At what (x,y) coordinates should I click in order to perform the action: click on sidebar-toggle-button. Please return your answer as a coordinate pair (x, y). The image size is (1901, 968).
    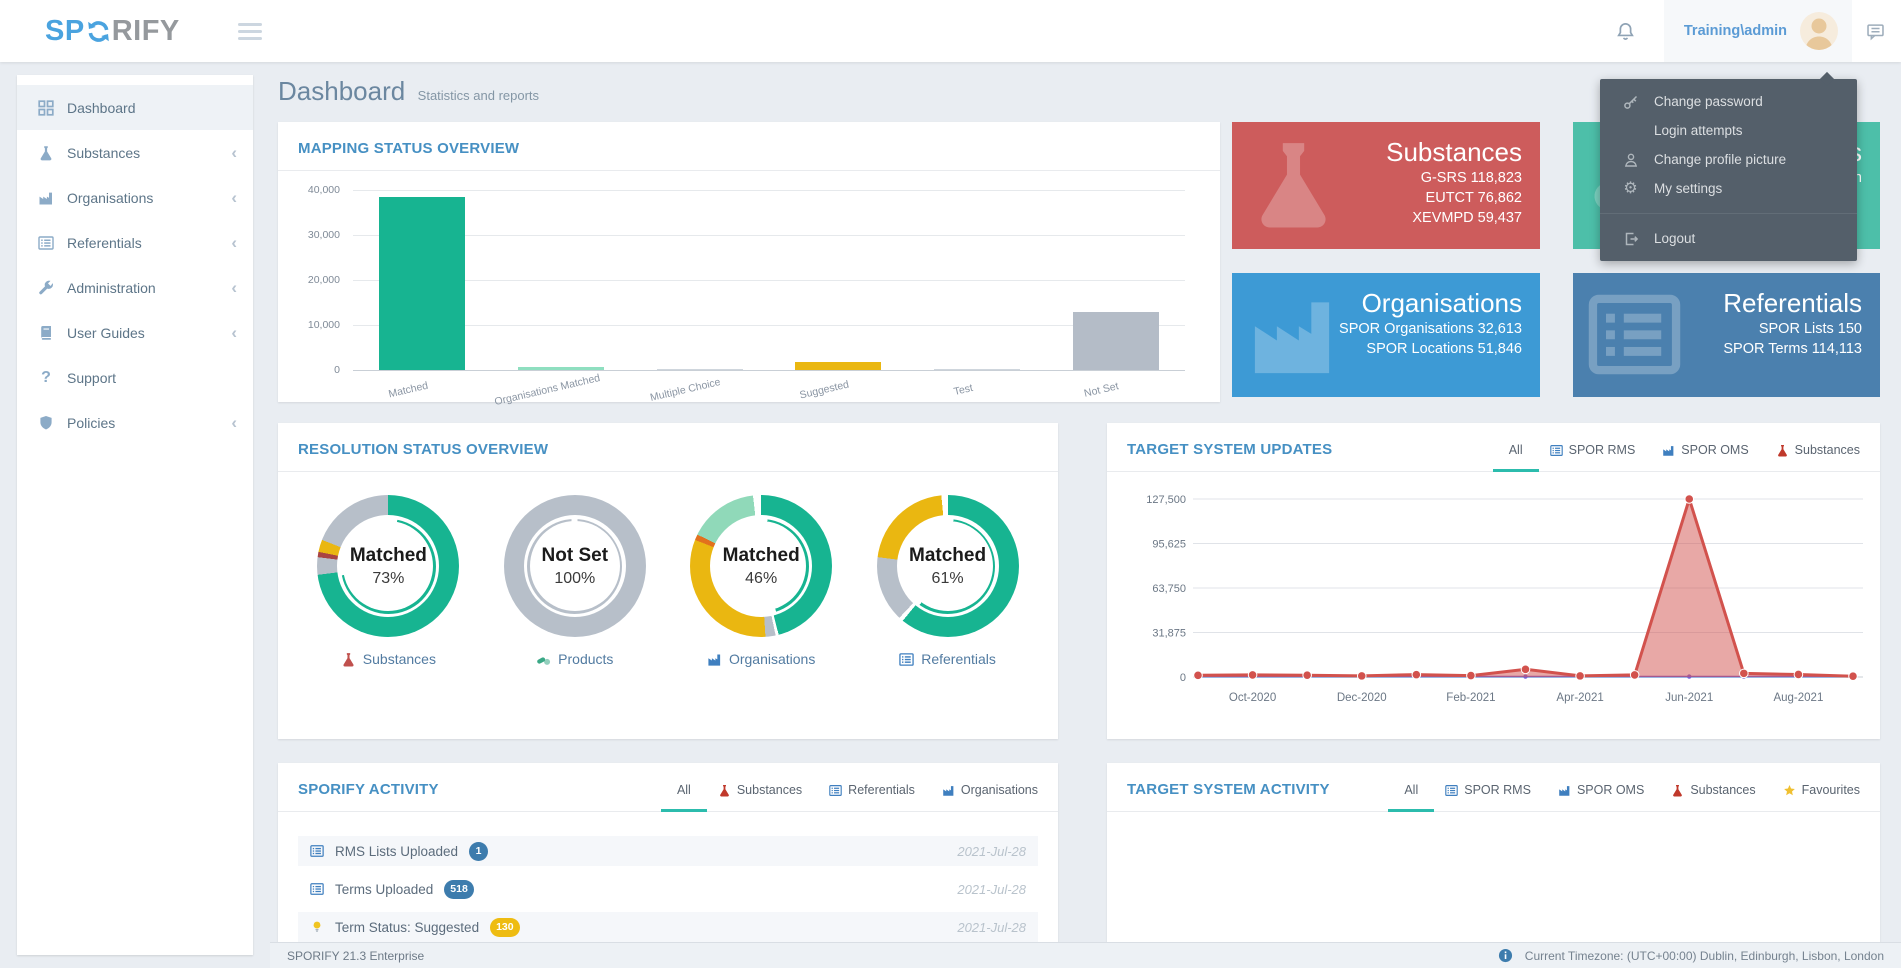
    Looking at the image, I should click on (249, 31).